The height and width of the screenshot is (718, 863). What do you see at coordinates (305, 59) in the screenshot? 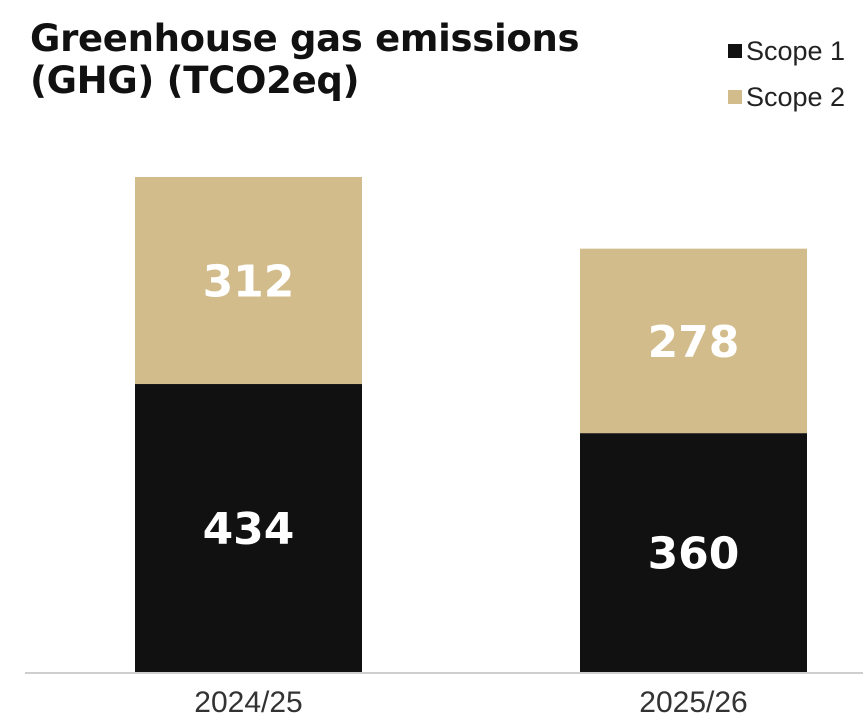
I see `chart-title: Greenhouse gas emissions (GHG) (TCO2eq)` at bounding box center [305, 59].